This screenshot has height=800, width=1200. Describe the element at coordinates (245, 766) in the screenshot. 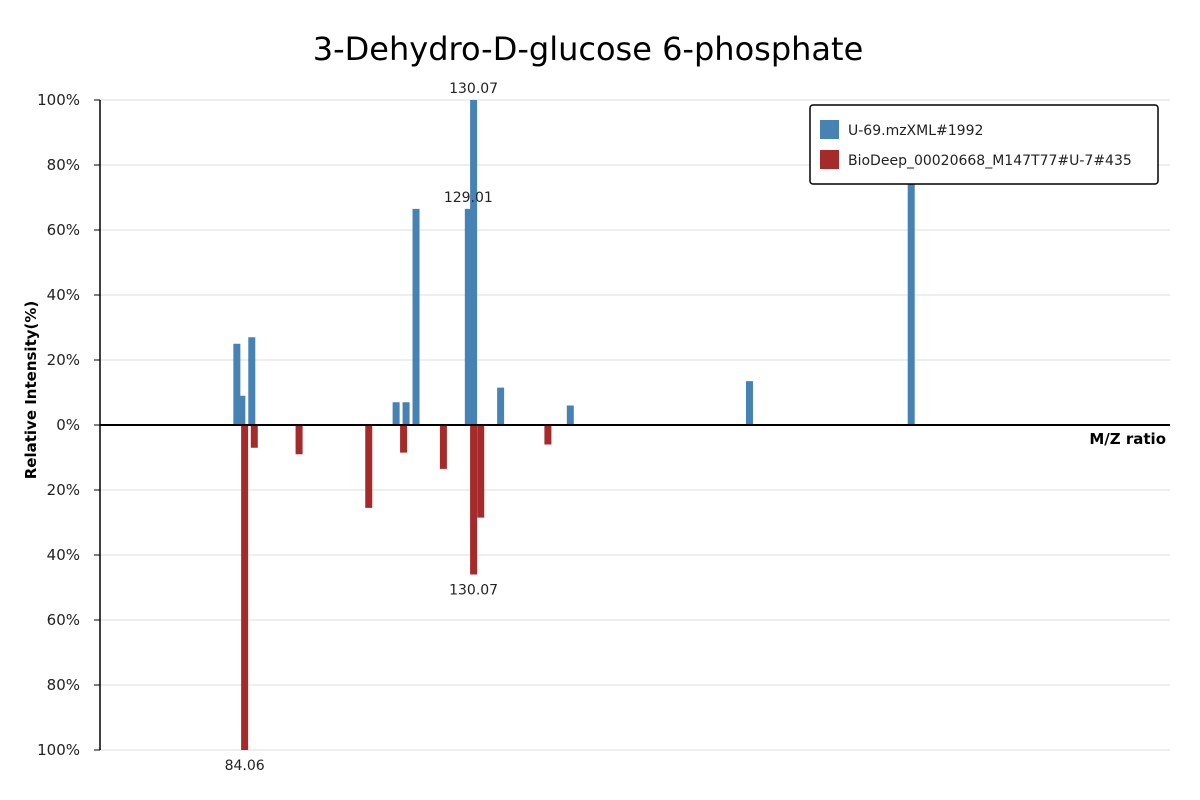

I see `peak-label-reference: 84.06` at that location.